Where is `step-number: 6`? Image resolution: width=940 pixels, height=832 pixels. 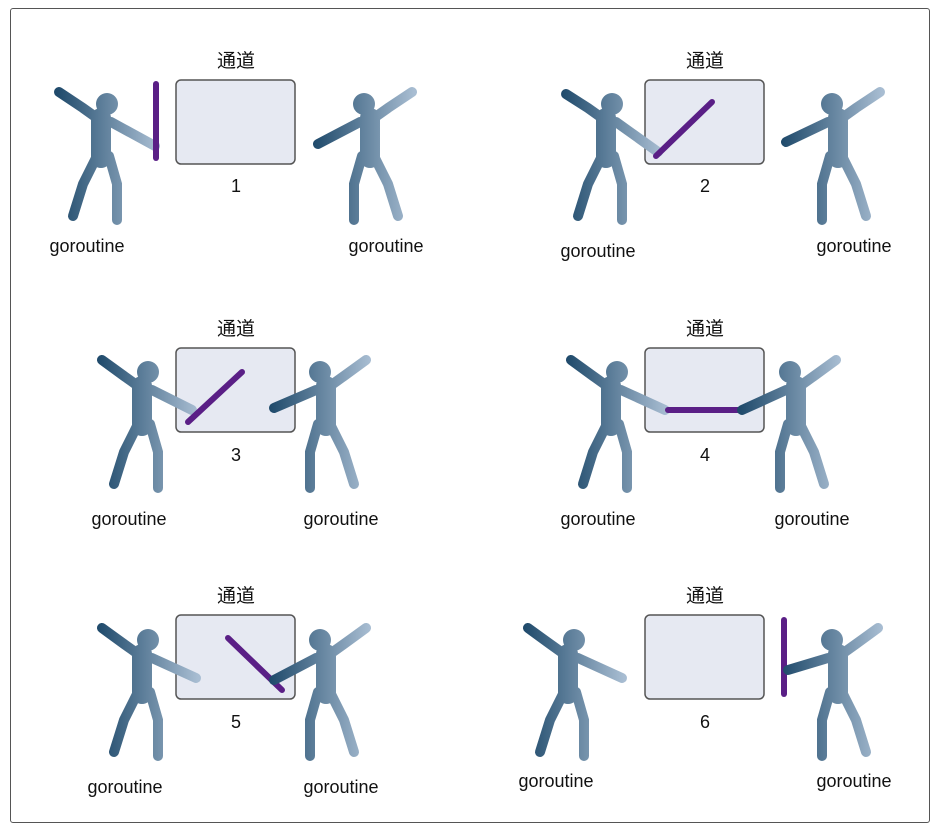
step-number: 6 is located at coordinates (705, 722).